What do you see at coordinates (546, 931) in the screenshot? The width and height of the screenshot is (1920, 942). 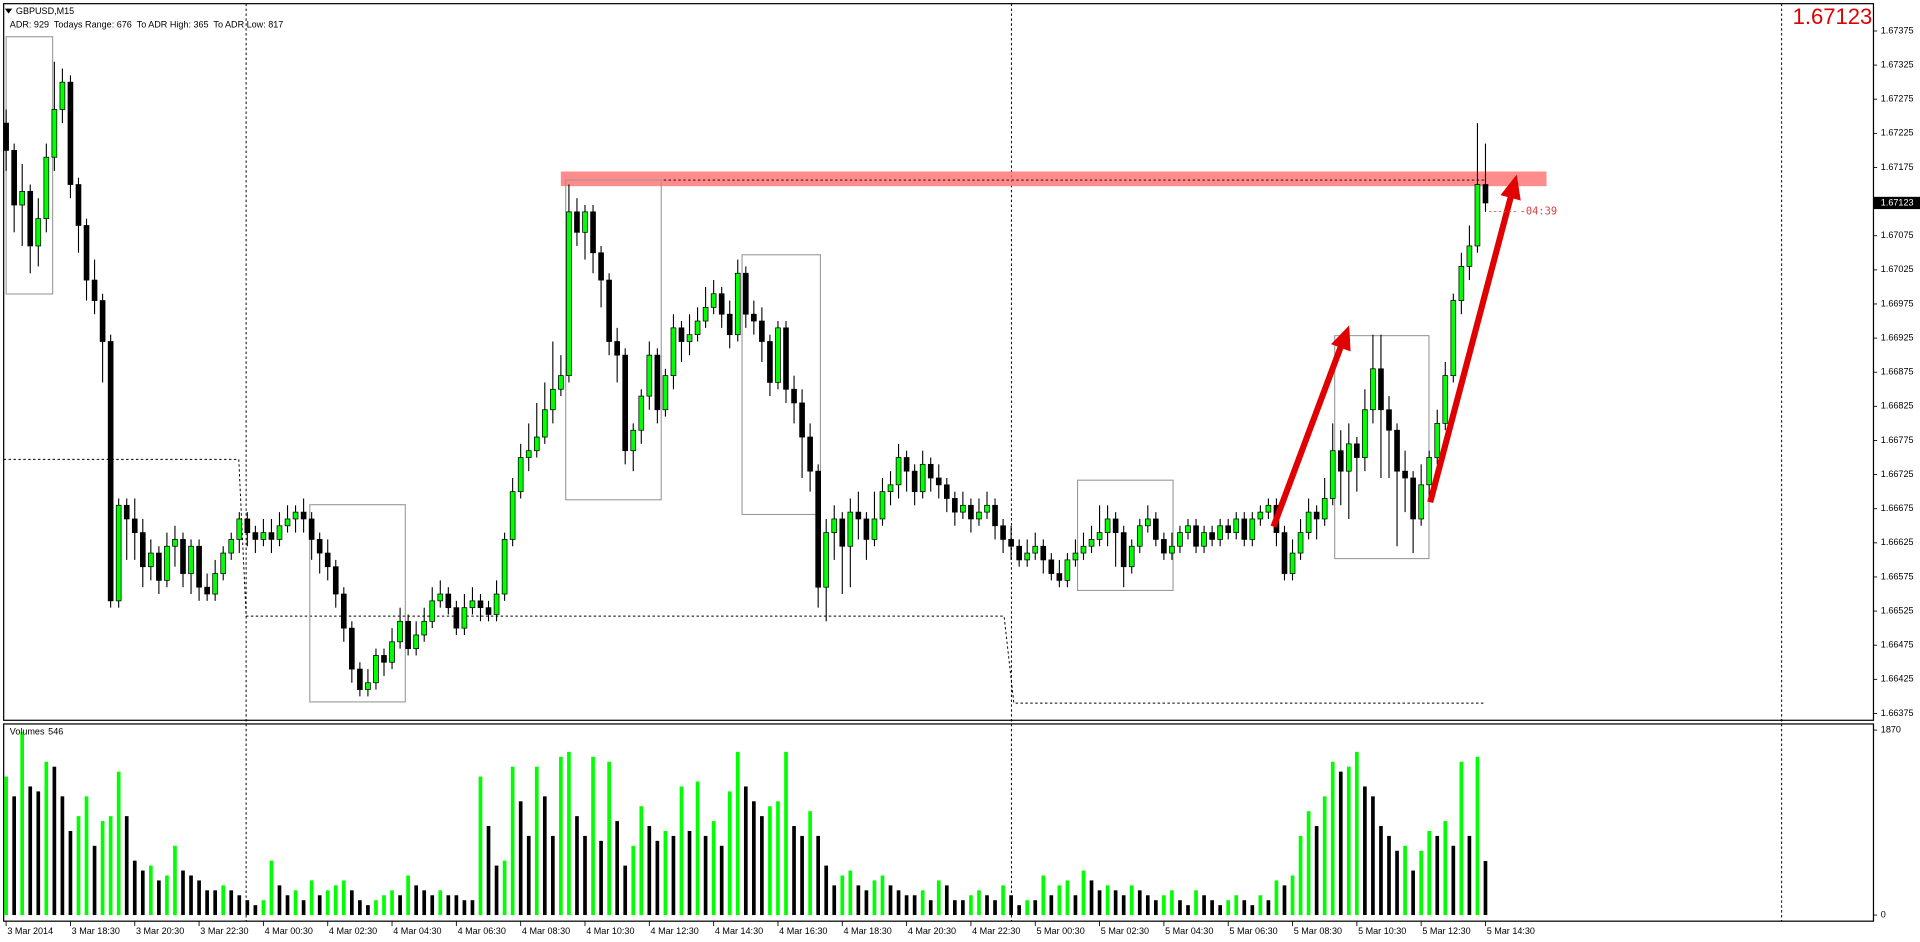 I see `x-tick-label: 4 Mar 08:30` at bounding box center [546, 931].